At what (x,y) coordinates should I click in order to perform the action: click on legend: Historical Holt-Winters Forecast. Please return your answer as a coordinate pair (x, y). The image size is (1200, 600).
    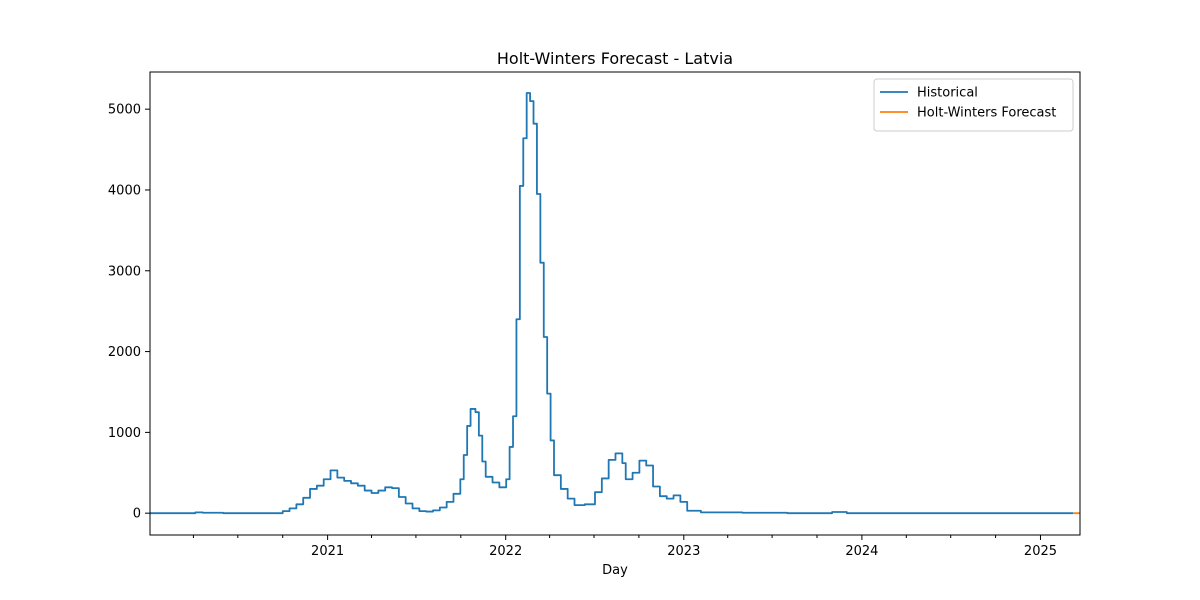
    Looking at the image, I should click on (973, 105).